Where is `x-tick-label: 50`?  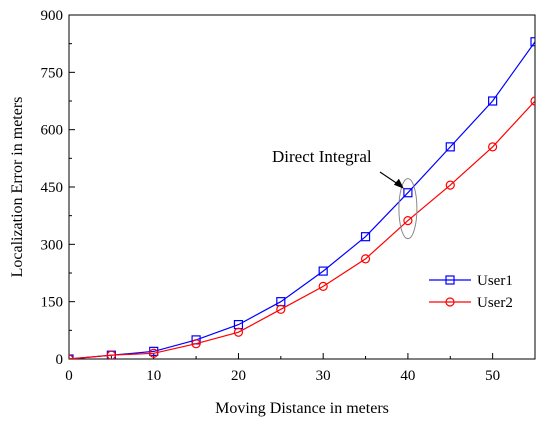 x-tick-label: 50 is located at coordinates (492, 376).